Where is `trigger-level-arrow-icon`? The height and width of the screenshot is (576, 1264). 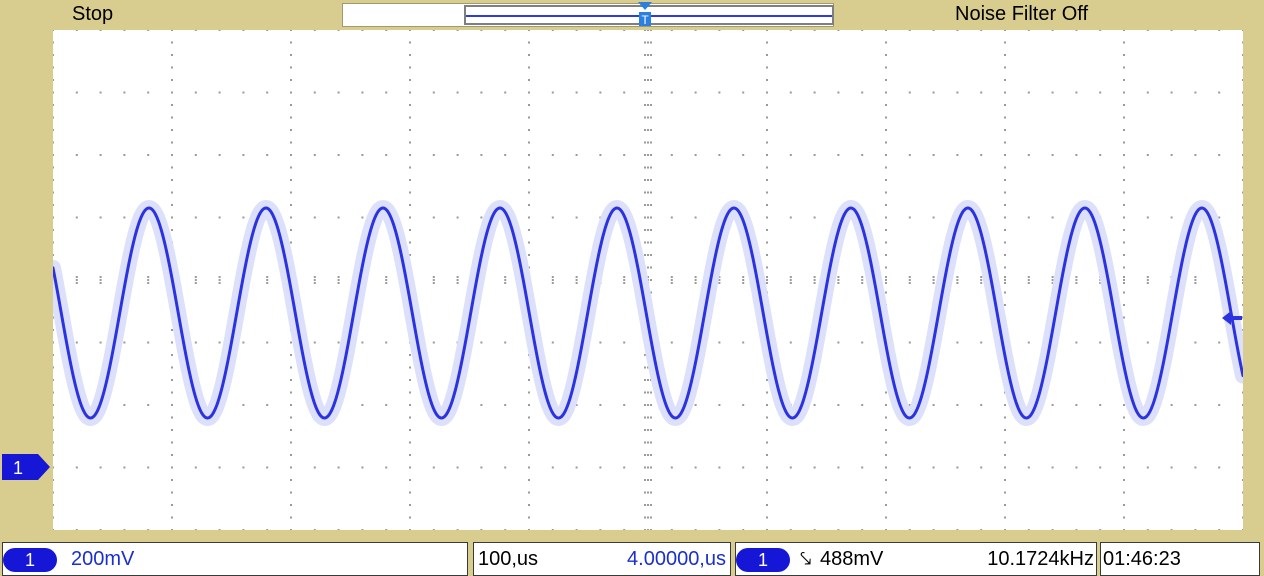 trigger-level-arrow-icon is located at coordinates (1232, 318).